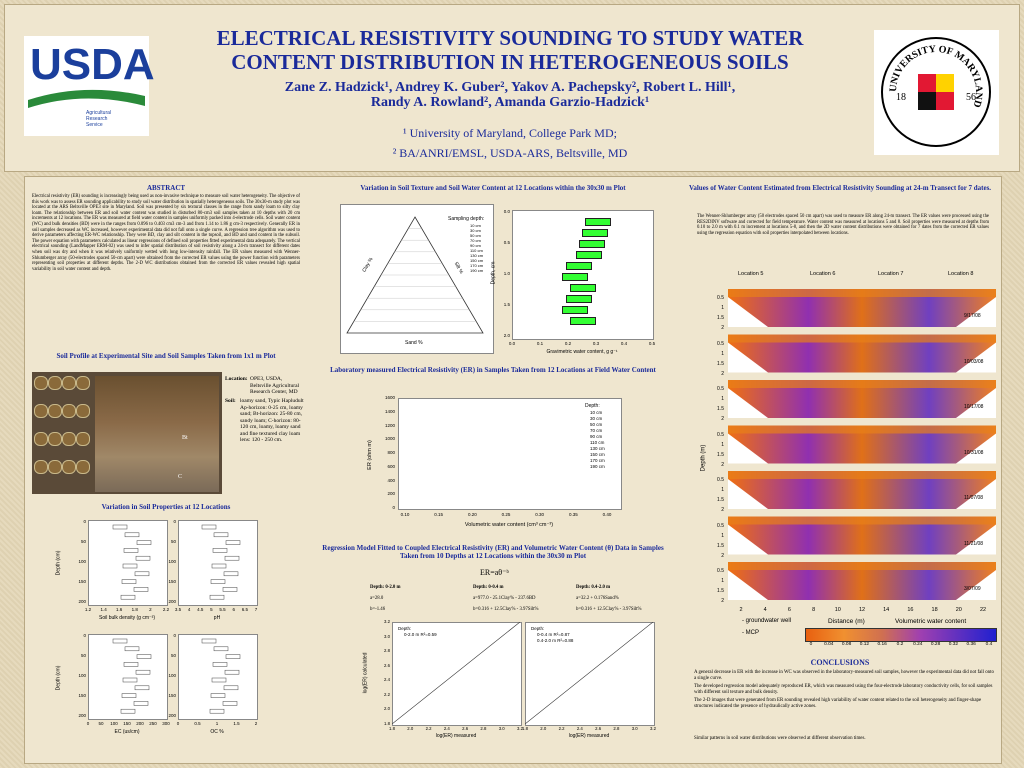  I want to click on date-label: 10/03/08, so click(974, 361).